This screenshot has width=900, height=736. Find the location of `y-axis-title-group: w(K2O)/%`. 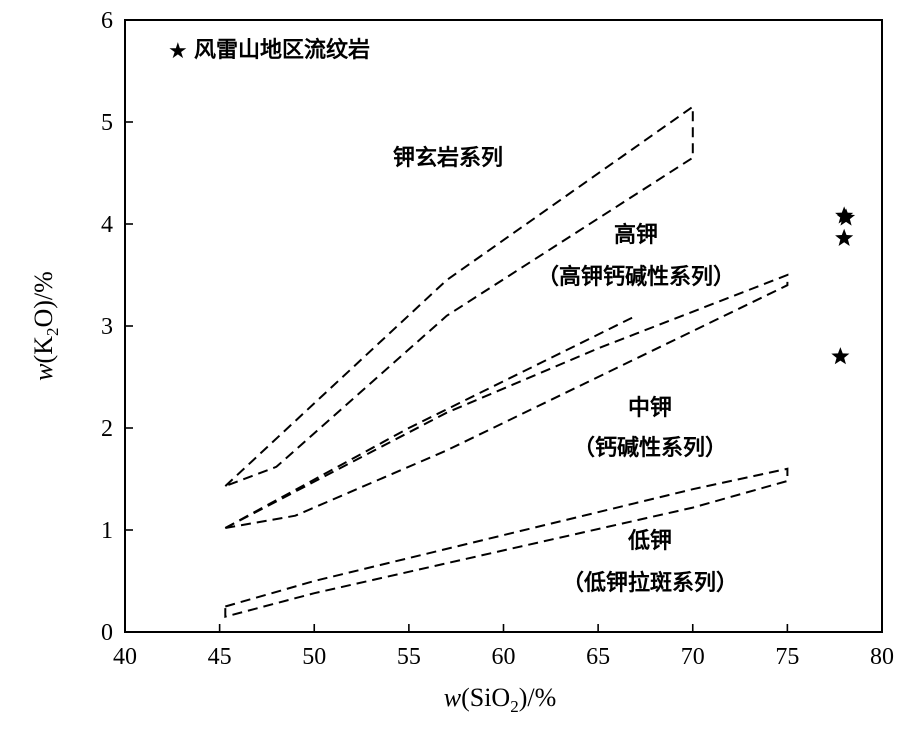

y-axis-title-group: w(K2O)/% is located at coordinates (45, 326).